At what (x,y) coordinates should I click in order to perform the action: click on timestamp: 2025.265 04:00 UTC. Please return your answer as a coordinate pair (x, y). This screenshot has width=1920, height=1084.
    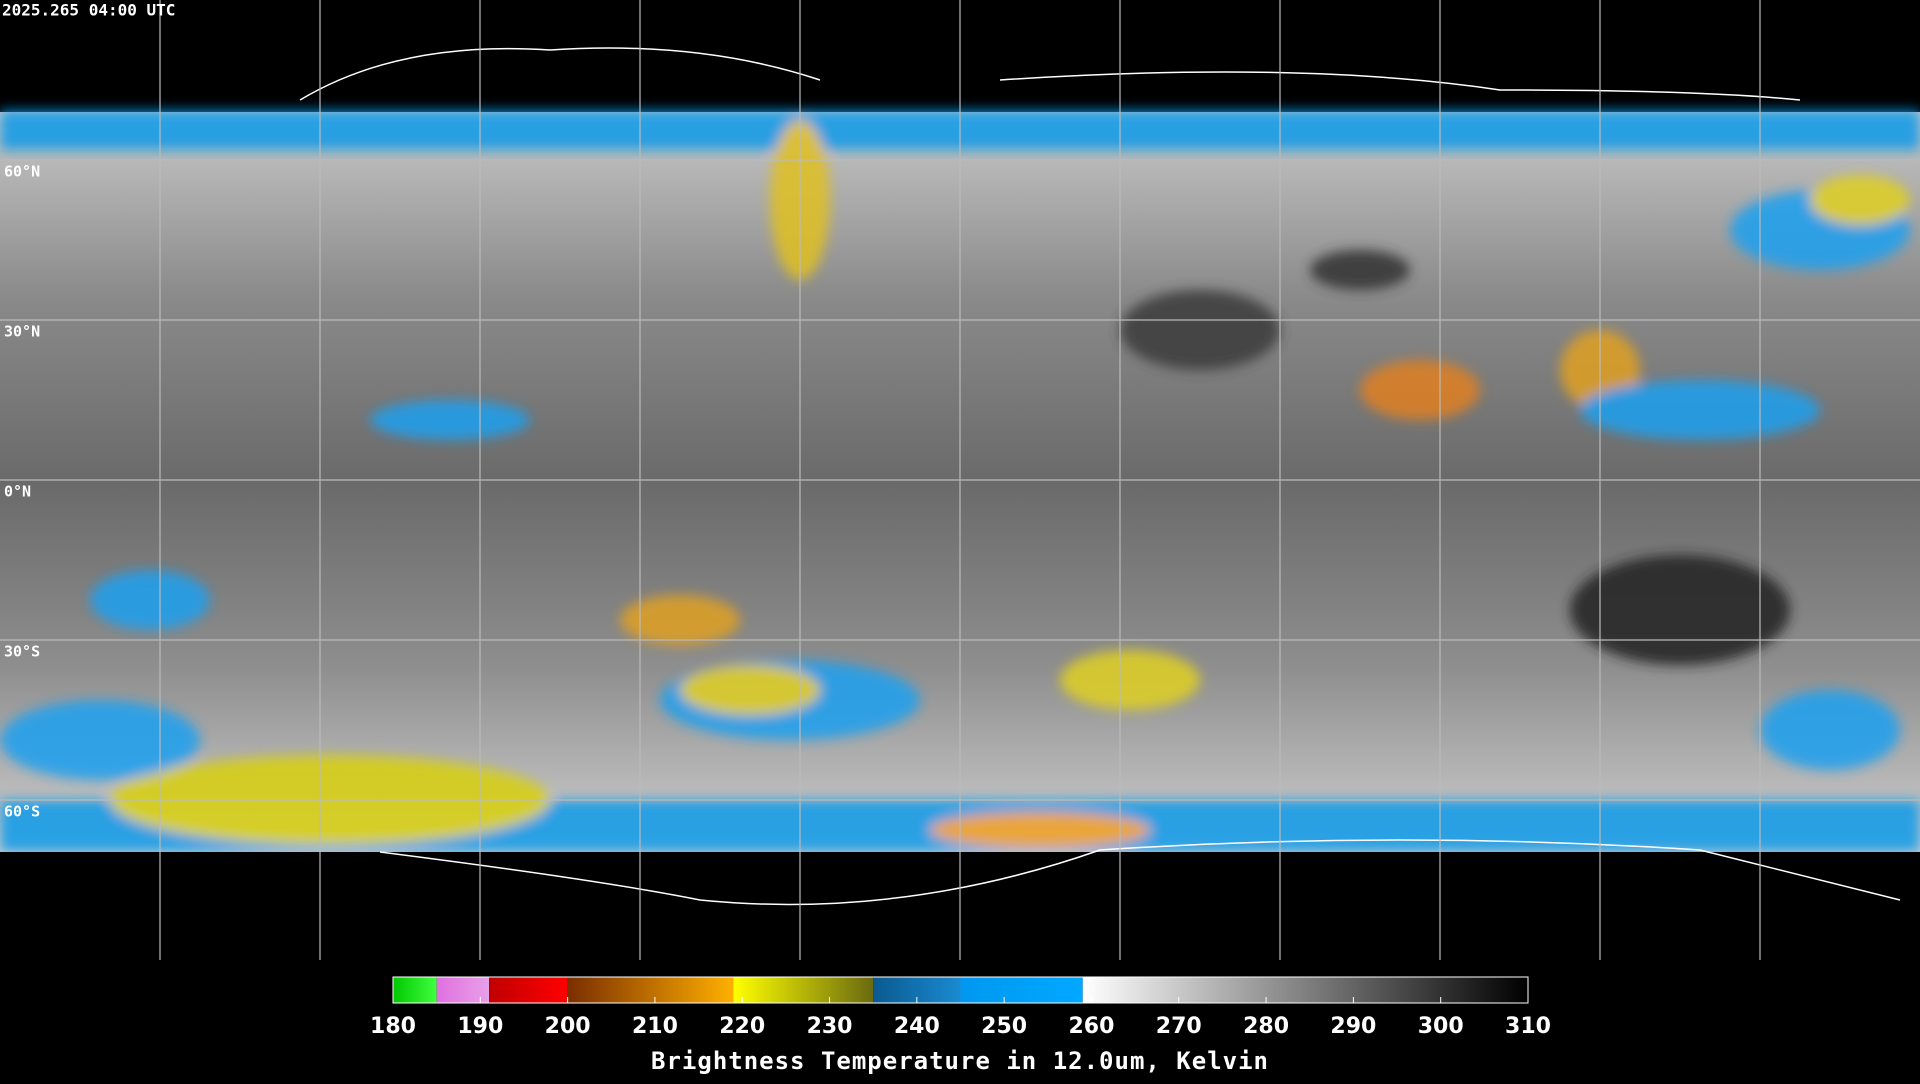
    Looking at the image, I should click on (88, 10).